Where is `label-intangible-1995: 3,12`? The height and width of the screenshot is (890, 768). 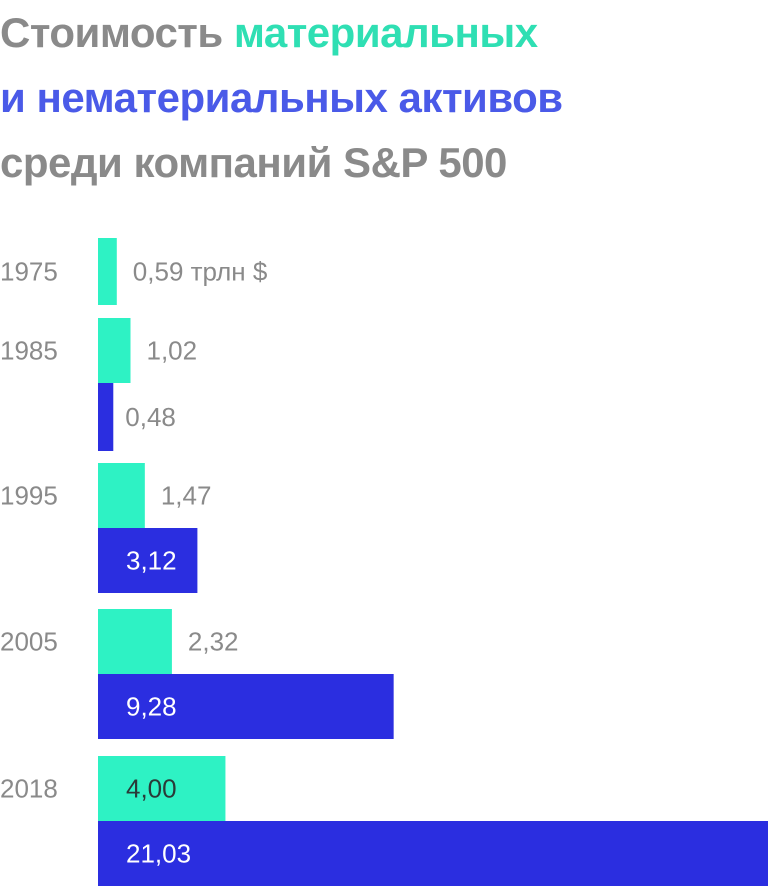
label-intangible-1995: 3,12 is located at coordinates (151, 561).